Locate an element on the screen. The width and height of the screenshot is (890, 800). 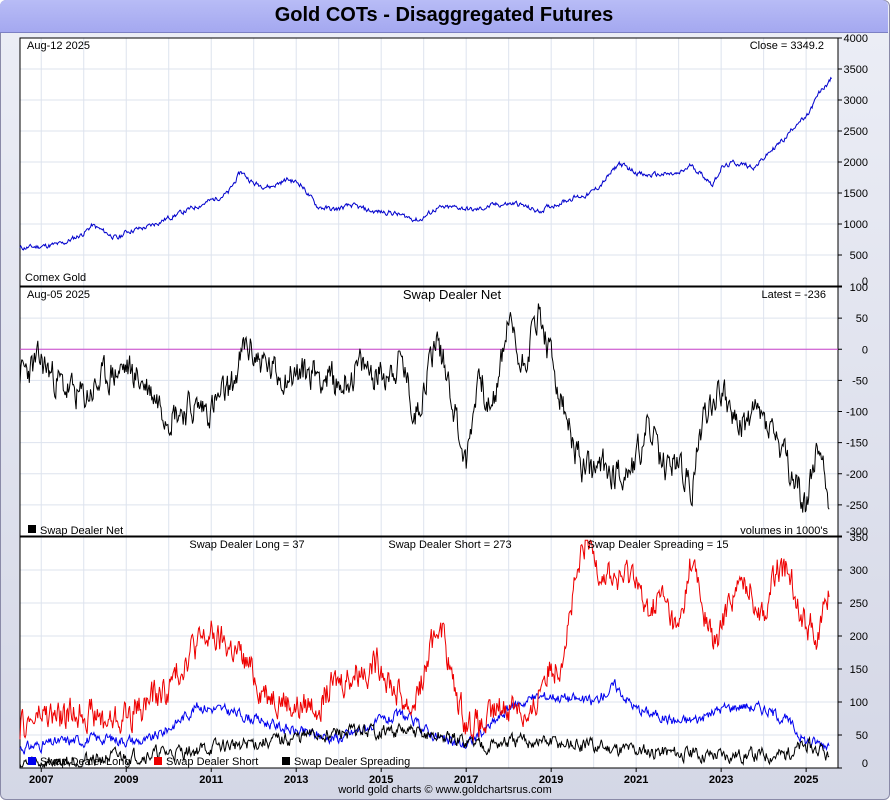
price-y-tick-label: 1000 is located at coordinates (856, 225).